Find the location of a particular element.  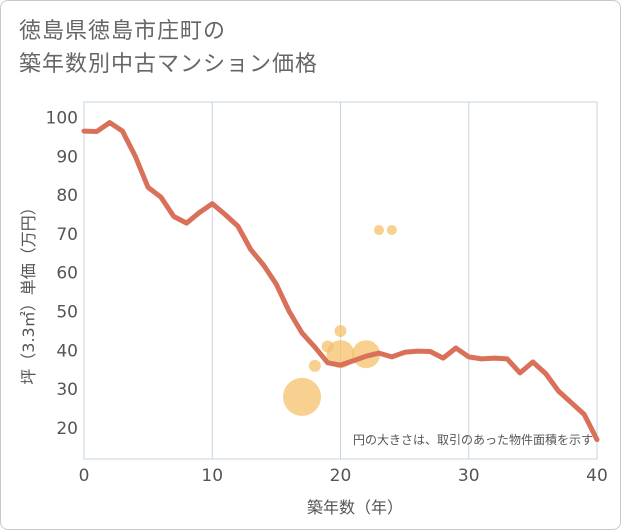

y-tick-label-70: 70 is located at coordinates (67, 235).